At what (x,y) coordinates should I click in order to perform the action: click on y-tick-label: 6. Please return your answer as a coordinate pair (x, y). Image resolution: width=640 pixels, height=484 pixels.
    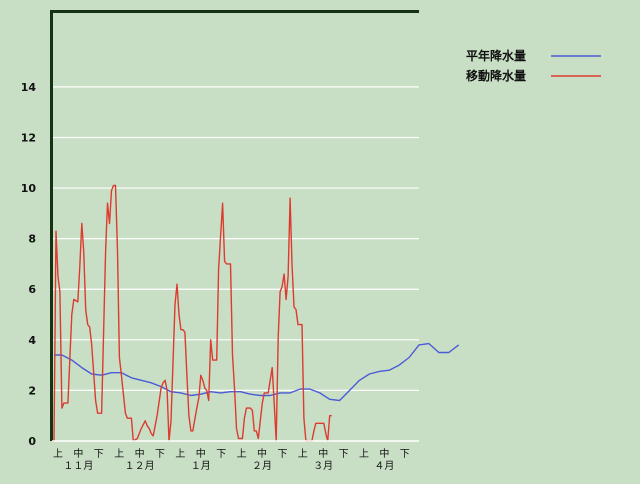
    Looking at the image, I should click on (32, 289).